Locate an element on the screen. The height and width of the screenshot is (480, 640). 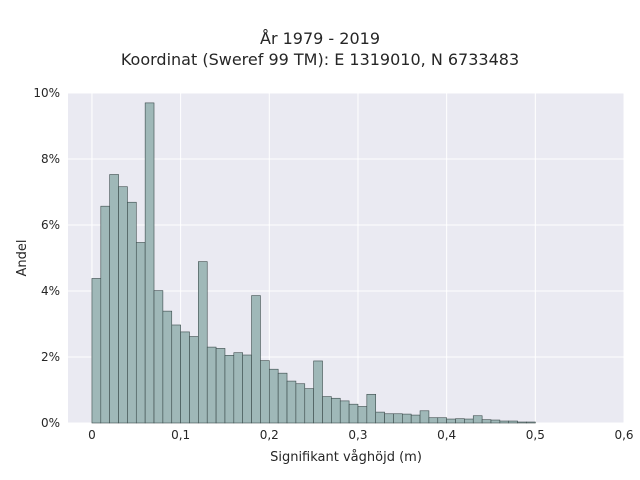
x-tick-label: 0 is located at coordinates (92, 435).